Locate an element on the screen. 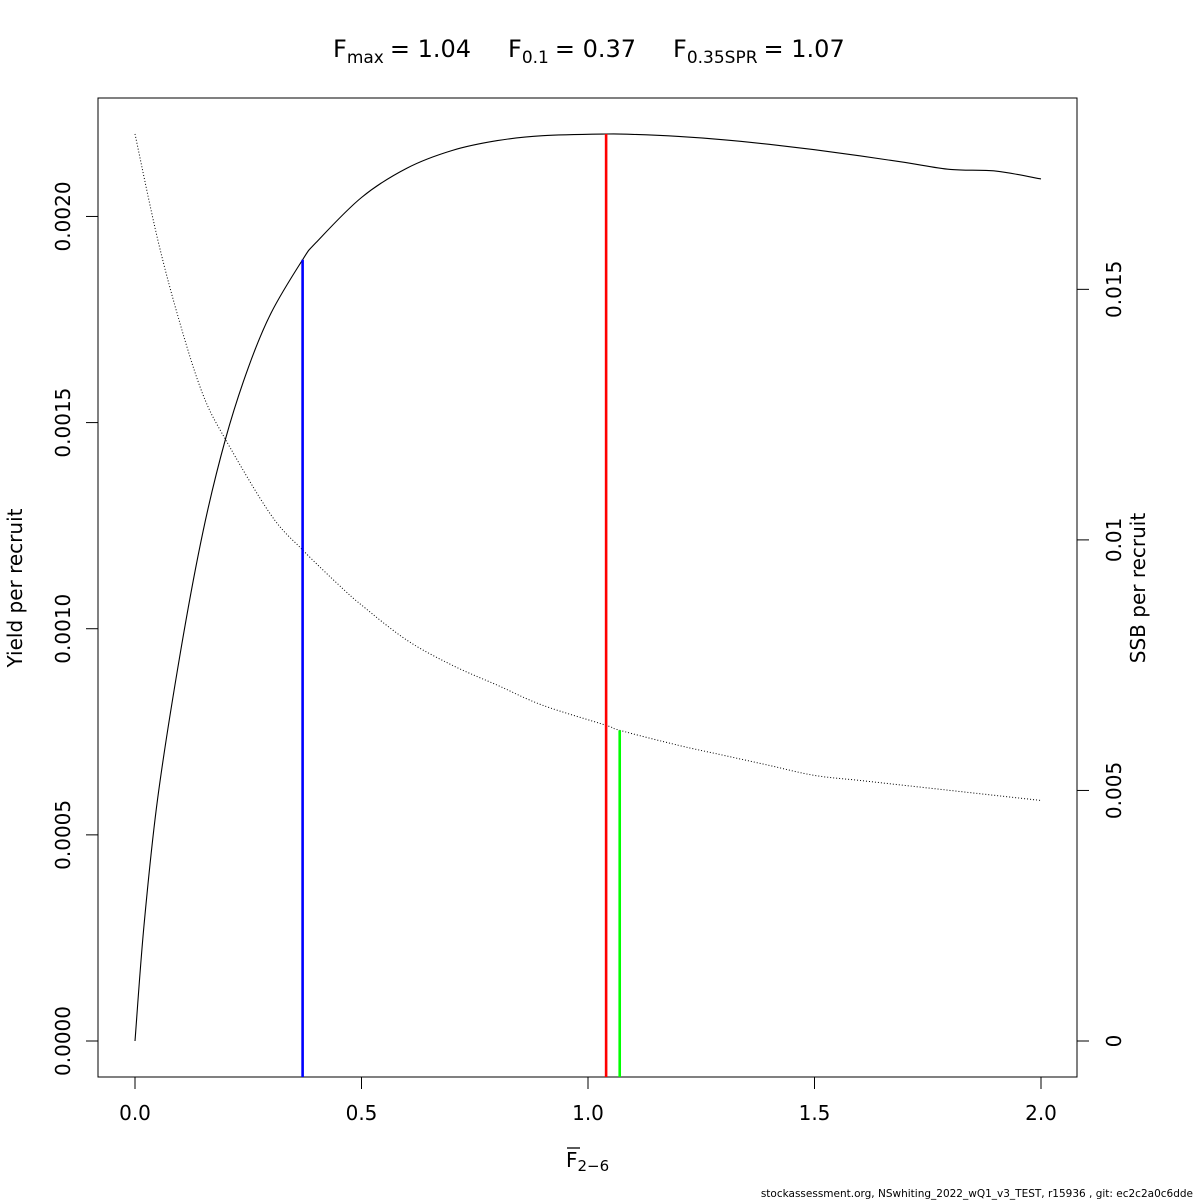  x-tick-label: 1.0 is located at coordinates (588, 1113).